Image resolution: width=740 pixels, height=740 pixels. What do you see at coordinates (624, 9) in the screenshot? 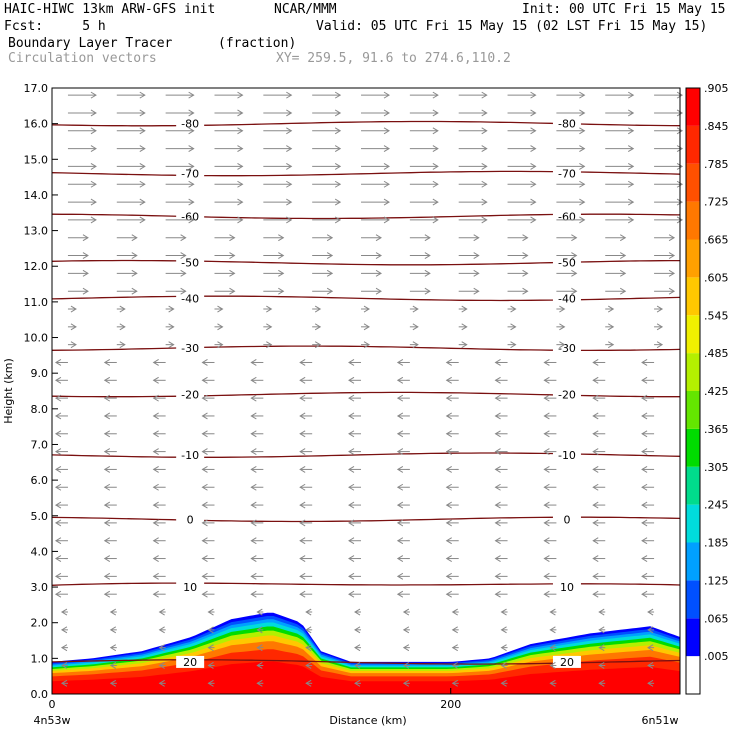
I see `init-time: Init: 00 UTC Fri 15 May 15` at bounding box center [624, 9].